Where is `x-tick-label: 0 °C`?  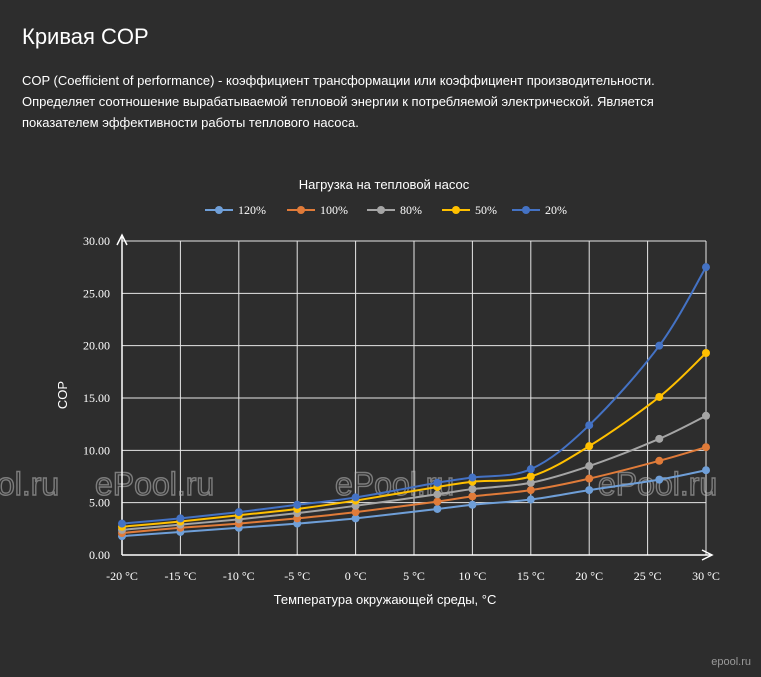
x-tick-label: 0 °C is located at coordinates (356, 576).